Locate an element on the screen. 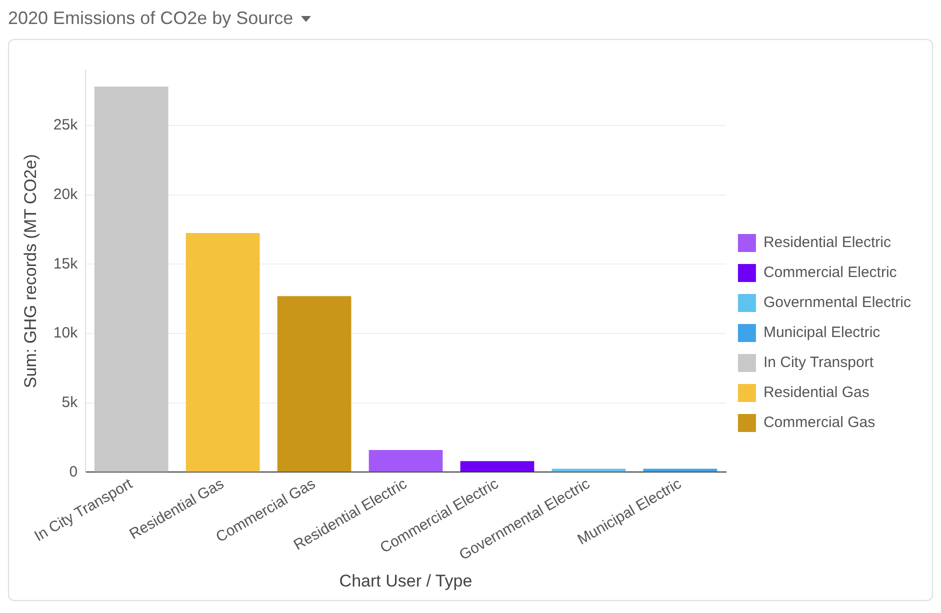 The height and width of the screenshot is (613, 941). legend-label: Commercial Electric is located at coordinates (830, 273).